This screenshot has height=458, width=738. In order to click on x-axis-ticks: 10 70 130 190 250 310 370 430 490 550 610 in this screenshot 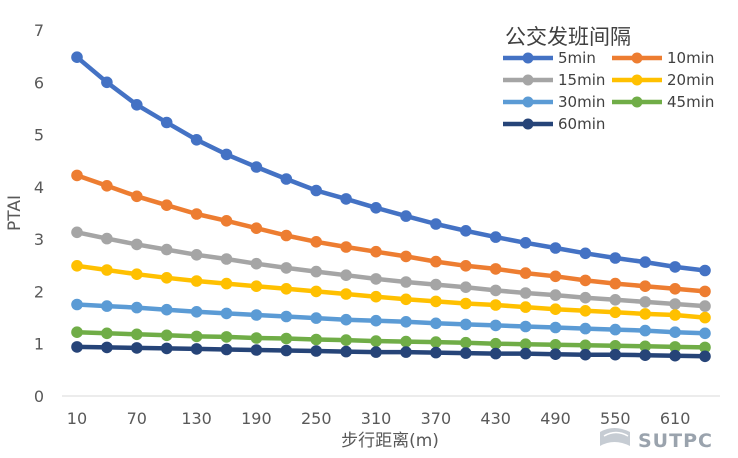, I will do `click(379, 418)`.